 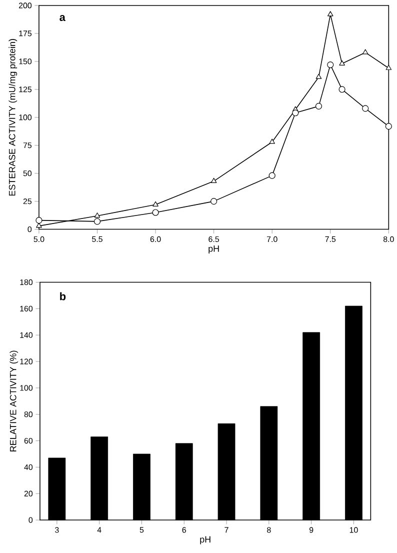 What do you see at coordinates (63, 296) in the screenshot?
I see `annotation: b` at bounding box center [63, 296].